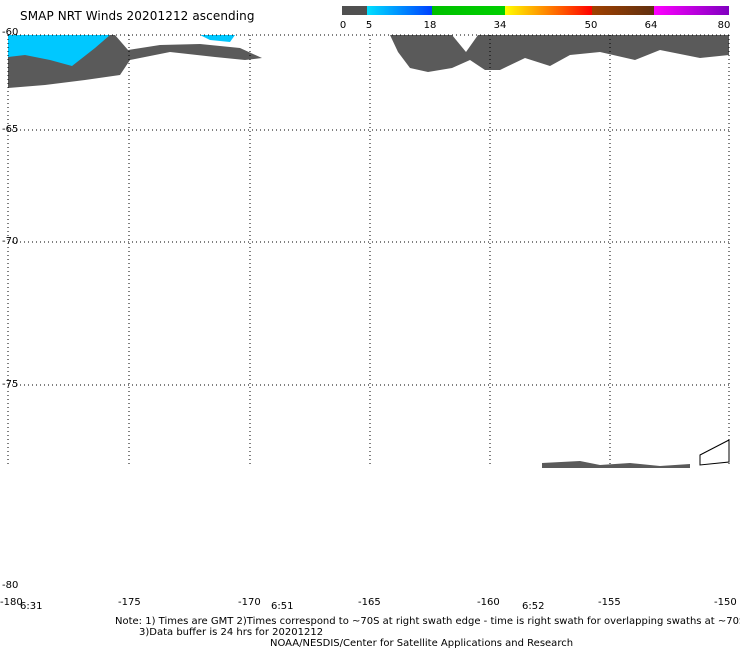 The image size is (740, 650). Describe the element at coordinates (10, 241) in the screenshot. I see `latitude-label: -70` at that location.